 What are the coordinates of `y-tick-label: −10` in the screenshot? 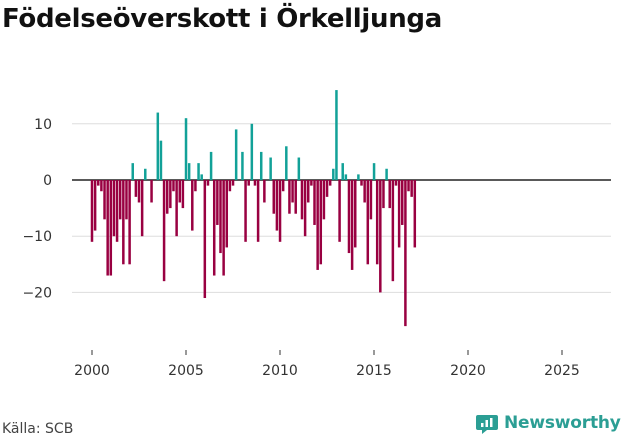 It's located at (37, 237).